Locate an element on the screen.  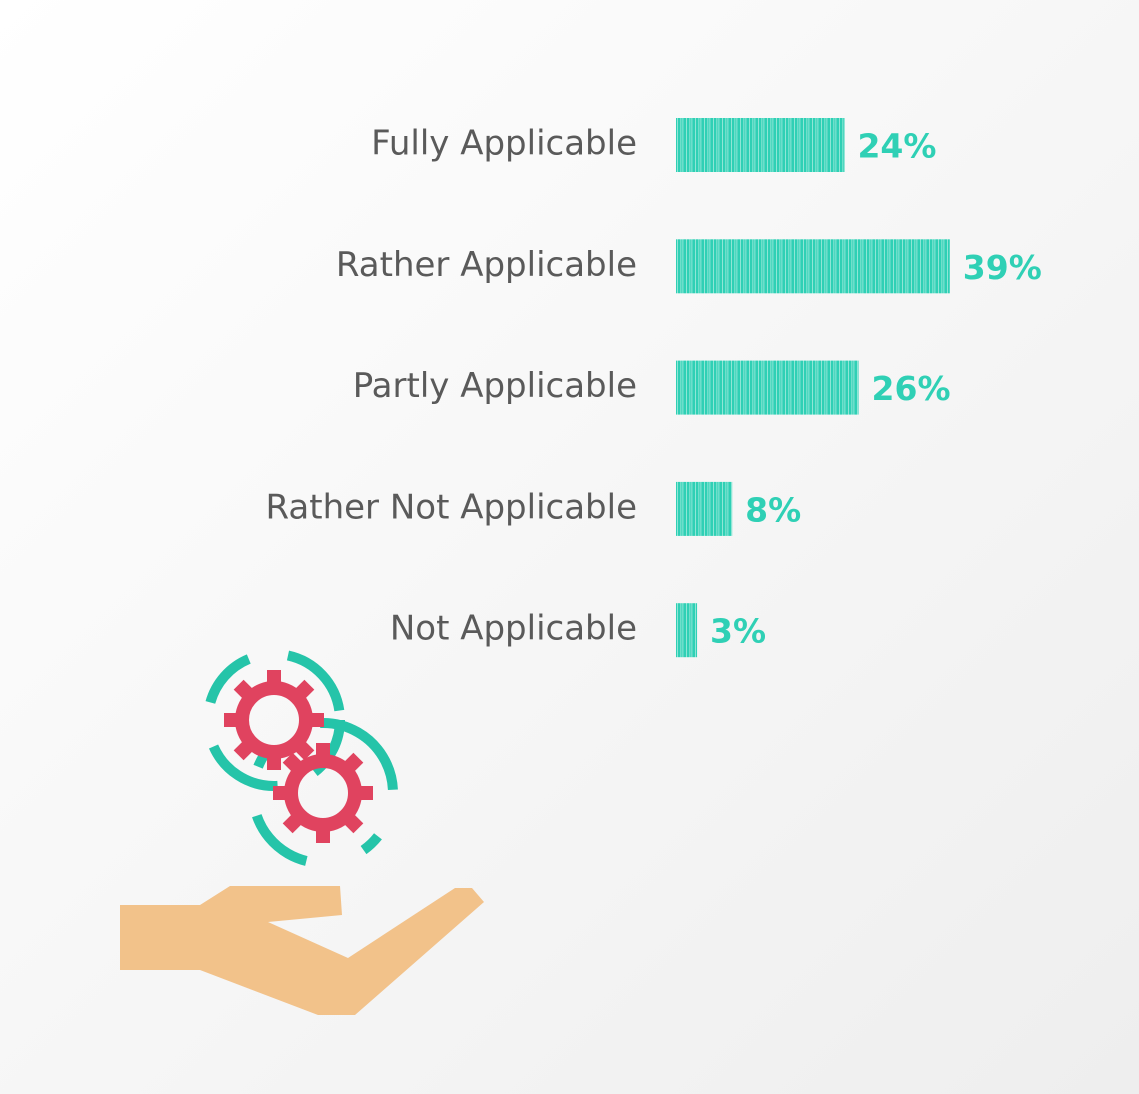
category-label: Not Applicable is located at coordinates (513, 629).